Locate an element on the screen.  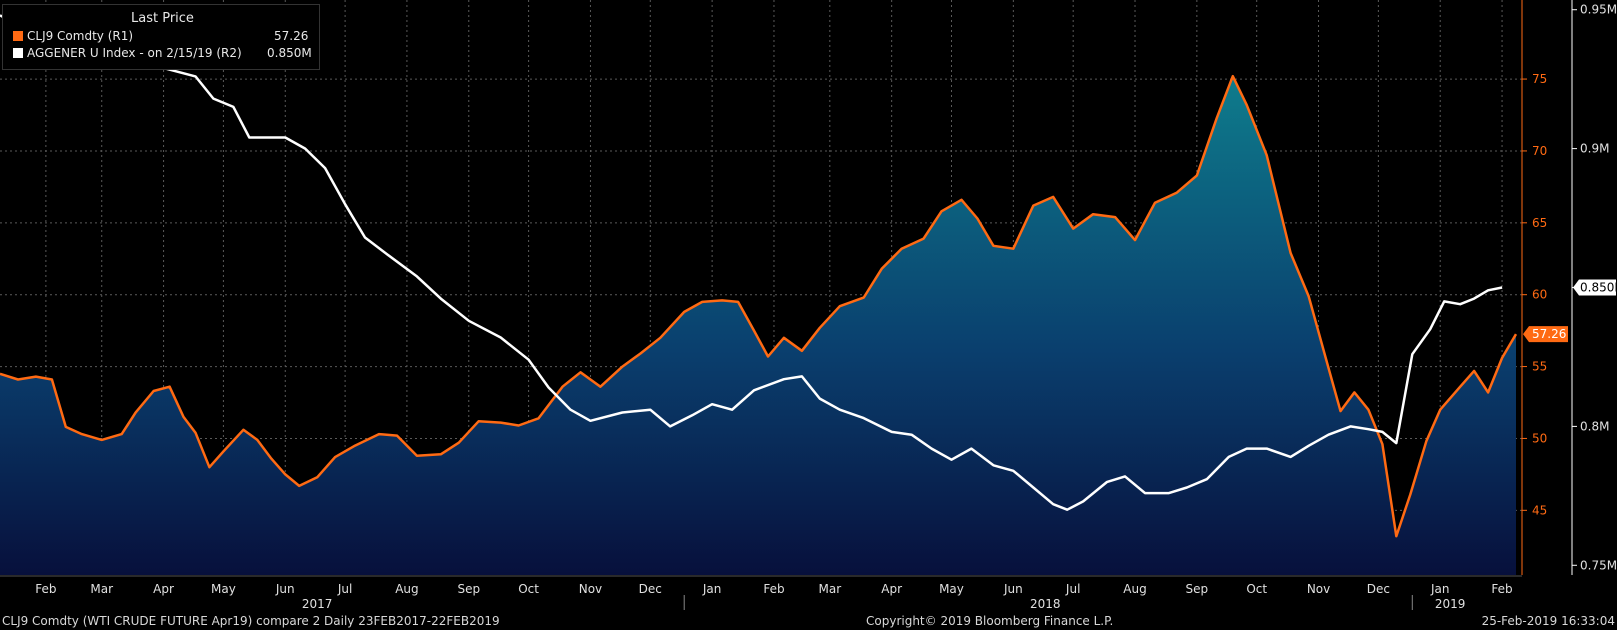
legend-label-aggener: AGGENER U Index - on 2/15/19 (R2) is located at coordinates (134, 53).